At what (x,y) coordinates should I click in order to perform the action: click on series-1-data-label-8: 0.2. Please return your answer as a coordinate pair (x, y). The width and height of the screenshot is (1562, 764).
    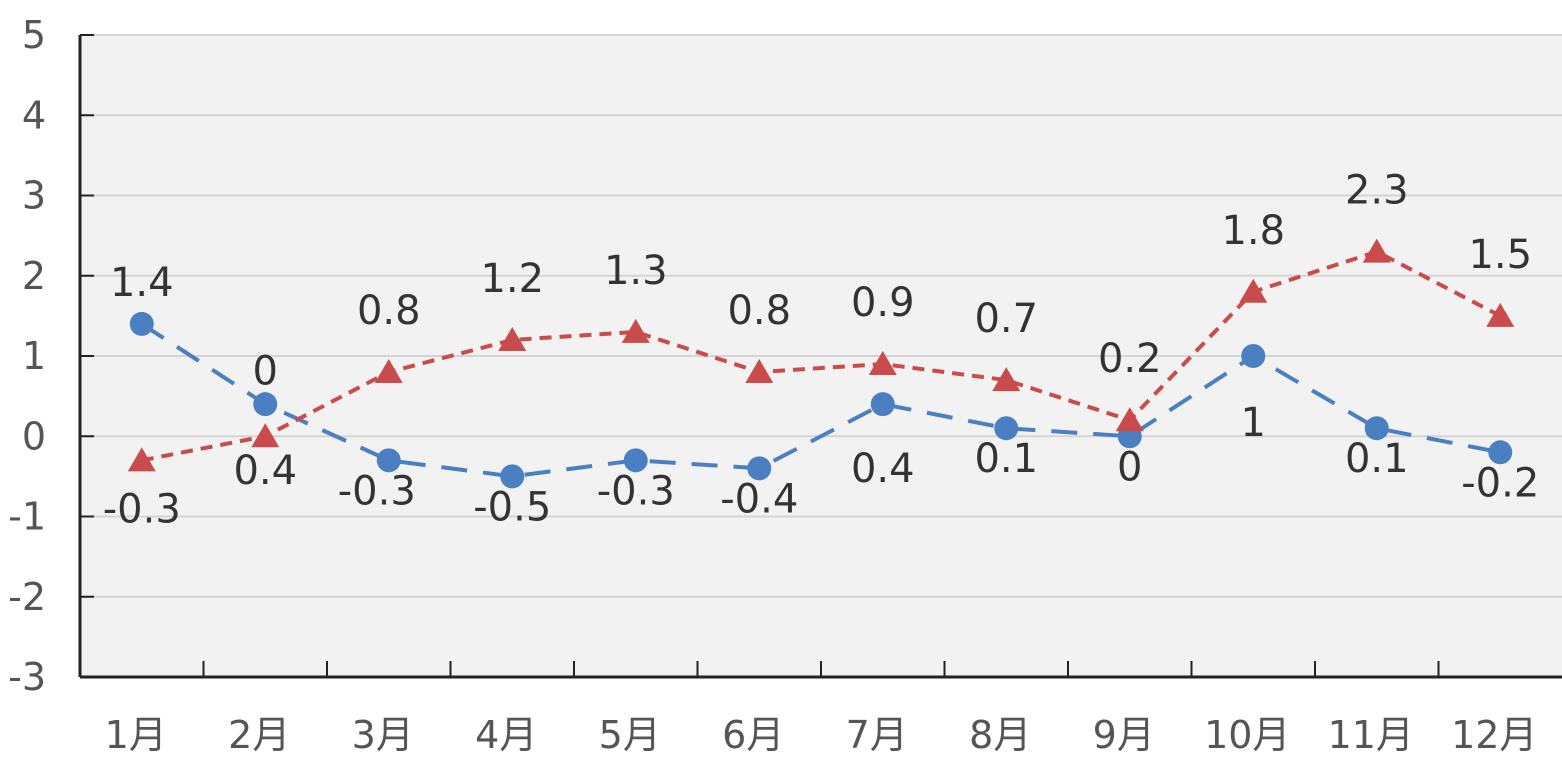
    Looking at the image, I should click on (1130, 359).